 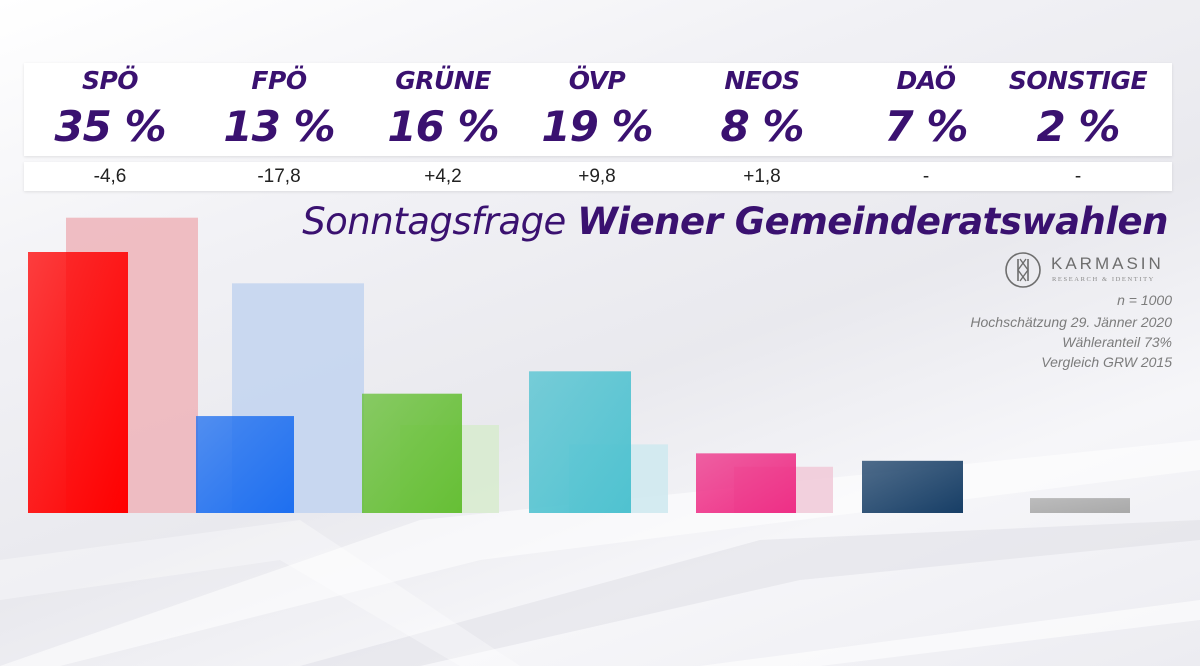 What do you see at coordinates (110, 80) in the screenshot?
I see `party-name-spo: SPÖ` at bounding box center [110, 80].